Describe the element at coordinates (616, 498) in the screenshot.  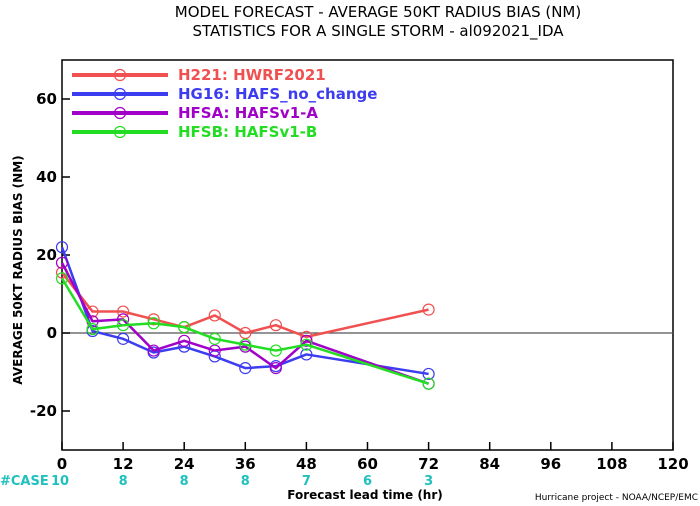
I see `credit-label: Hurricane project - NOAA/NCEP/EMC` at that location.